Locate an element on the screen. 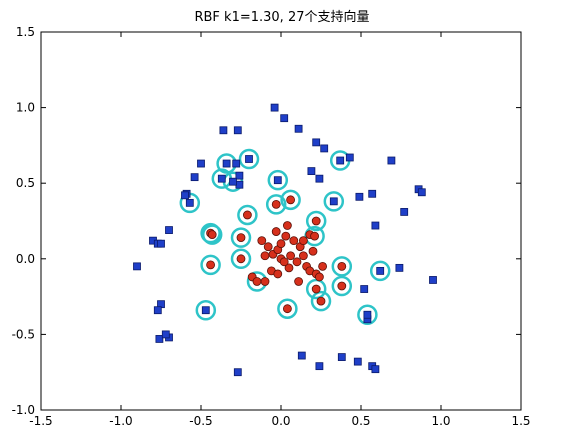 Image resolution: width=566 pixels, height=436 pixels. y-tick-label: 1.0 is located at coordinates (25, 108).